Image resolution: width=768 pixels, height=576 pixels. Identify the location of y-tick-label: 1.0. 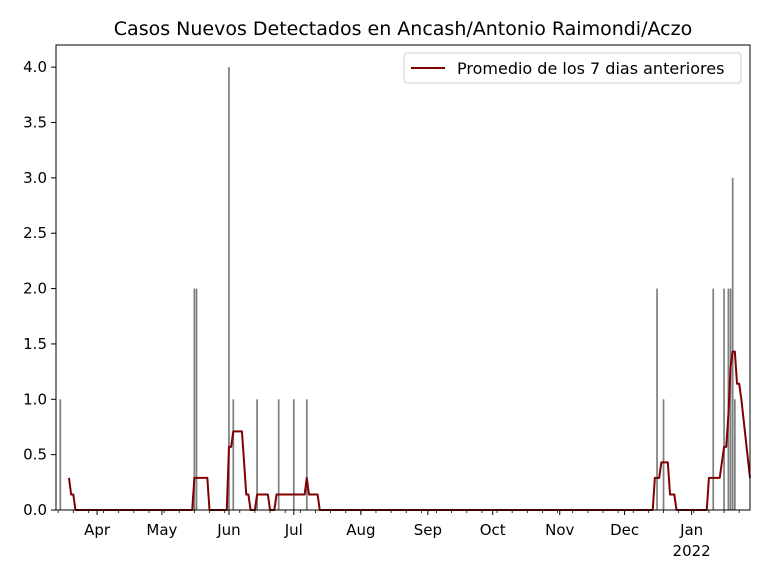
(35, 399).